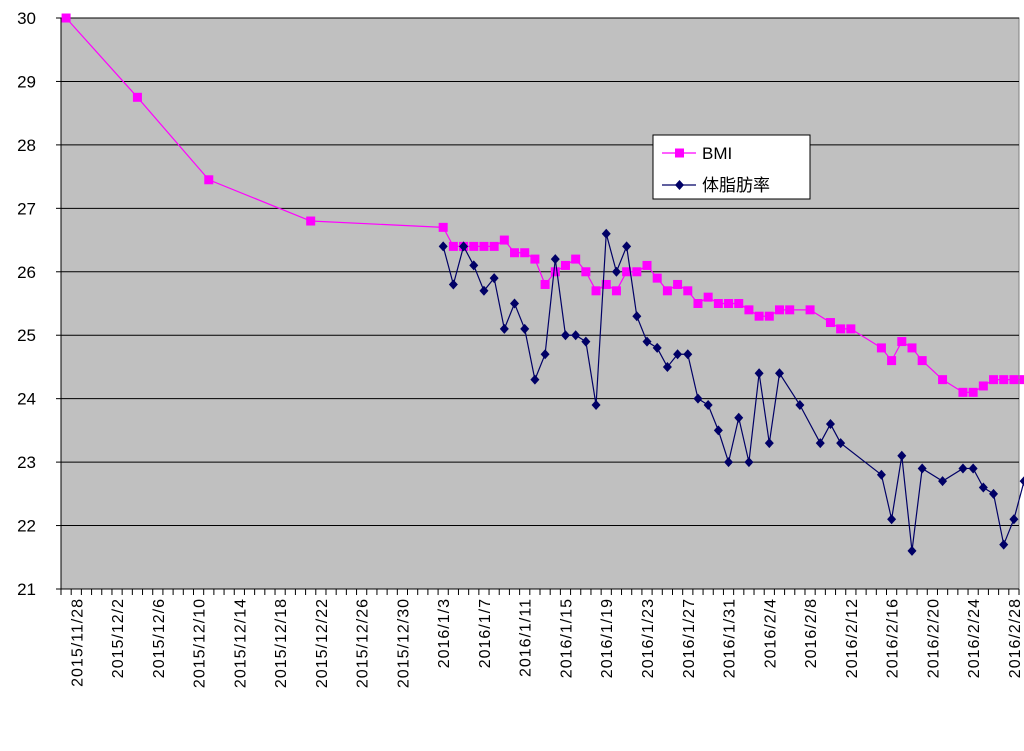 The image size is (1024, 751). What do you see at coordinates (26, 18) in the screenshot?
I see `y-tick-label: 30` at bounding box center [26, 18].